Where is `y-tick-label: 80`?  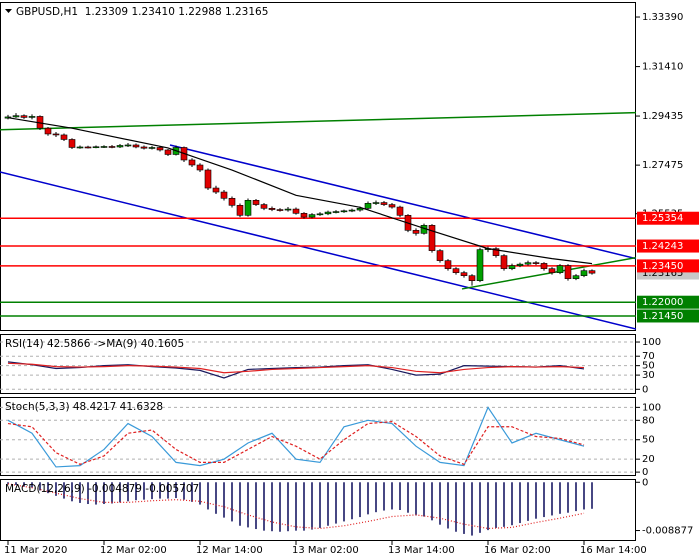 y-tick-label: 80 is located at coordinates (648, 420).